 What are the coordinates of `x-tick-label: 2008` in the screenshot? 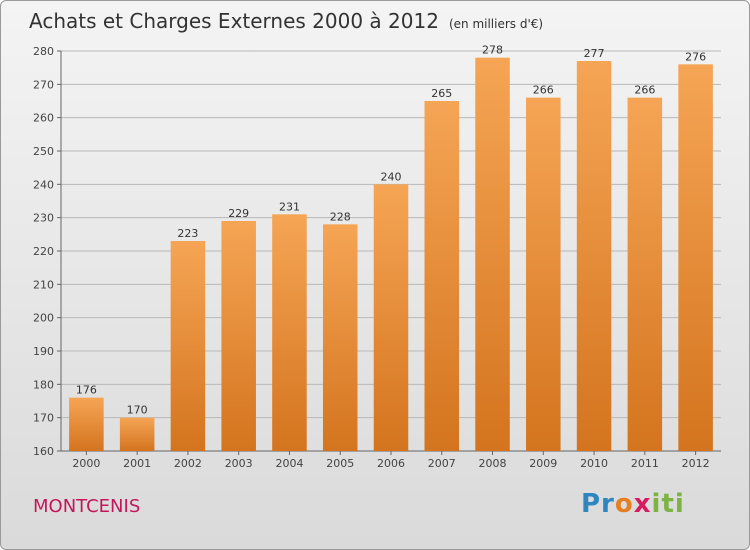 It's located at (493, 463).